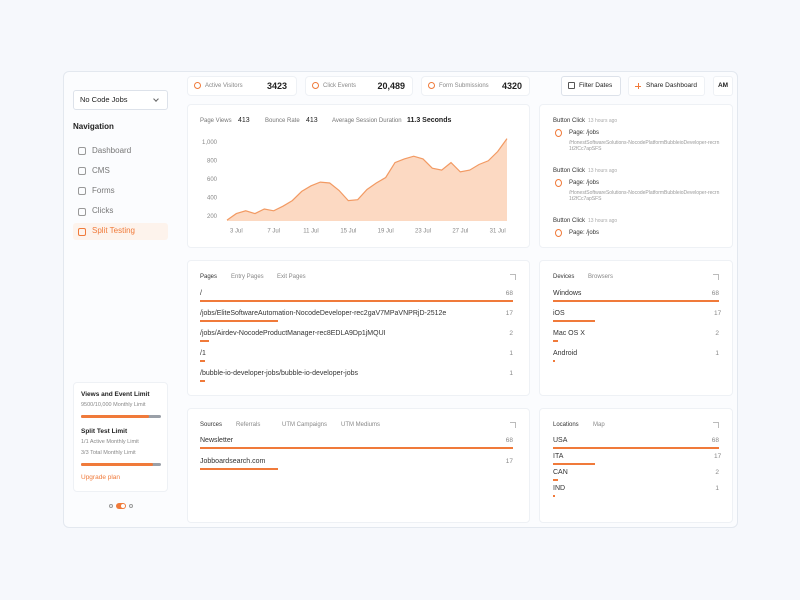  I want to click on tab: Map, so click(599, 424).